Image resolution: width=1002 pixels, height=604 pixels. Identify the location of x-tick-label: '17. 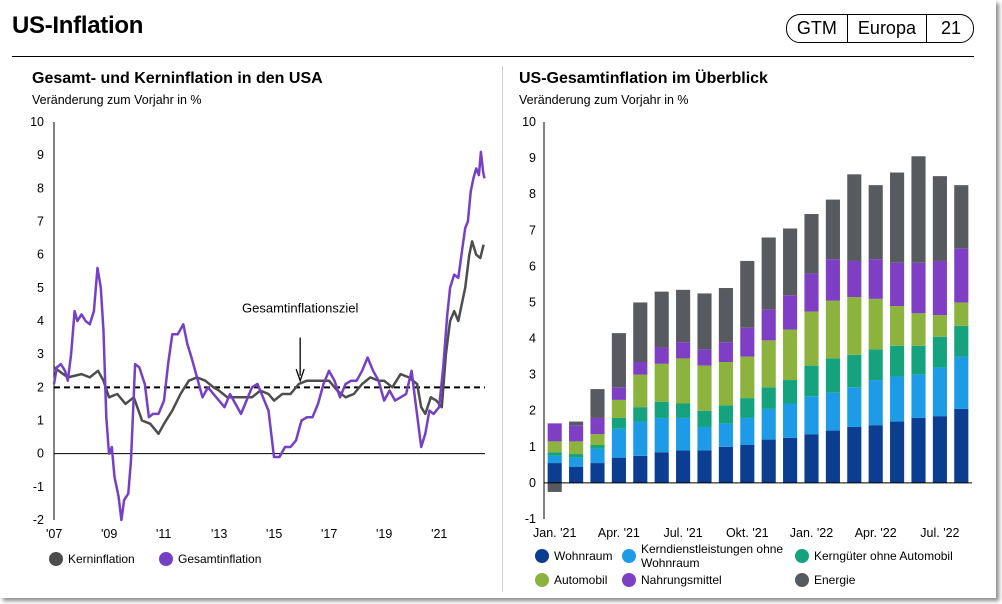
(329, 534).